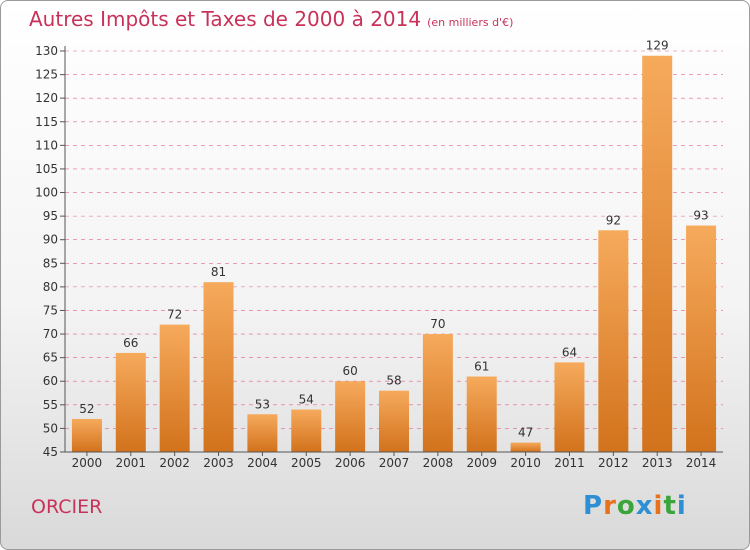 The image size is (750, 550). Describe the element at coordinates (657, 46) in the screenshot. I see `bar-value-label: 129` at that location.